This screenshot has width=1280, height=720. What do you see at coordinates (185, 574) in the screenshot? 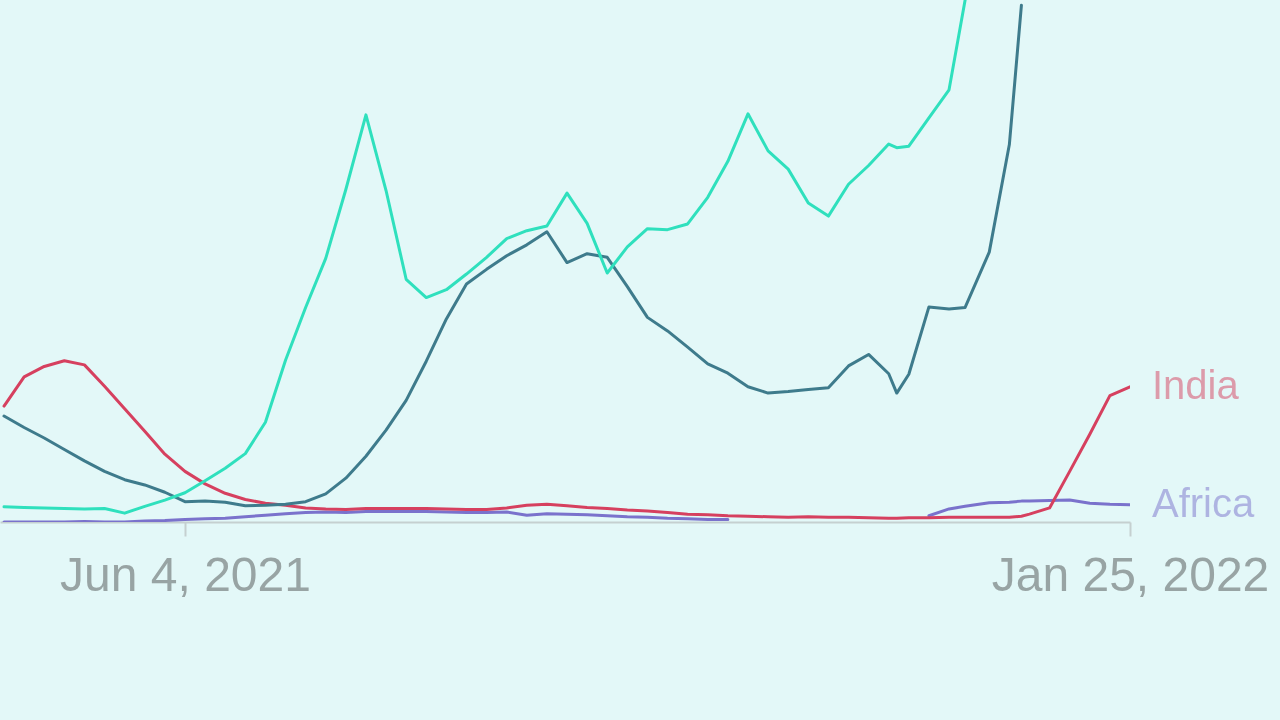
I see `x-tick-label: Jun 4, 2021` at bounding box center [185, 574].